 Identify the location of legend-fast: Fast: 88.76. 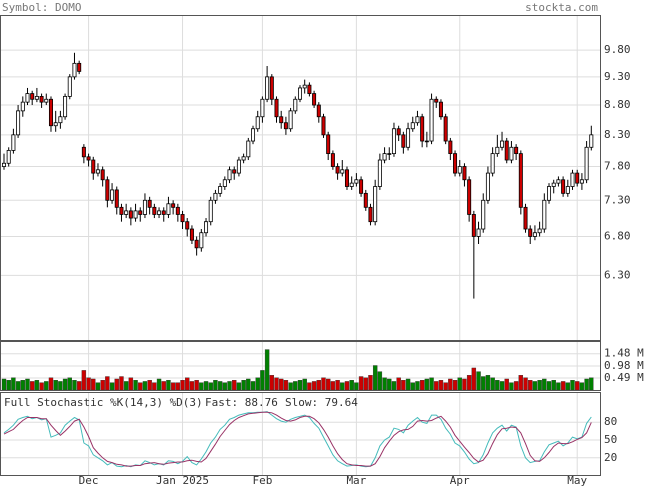
(241, 402).